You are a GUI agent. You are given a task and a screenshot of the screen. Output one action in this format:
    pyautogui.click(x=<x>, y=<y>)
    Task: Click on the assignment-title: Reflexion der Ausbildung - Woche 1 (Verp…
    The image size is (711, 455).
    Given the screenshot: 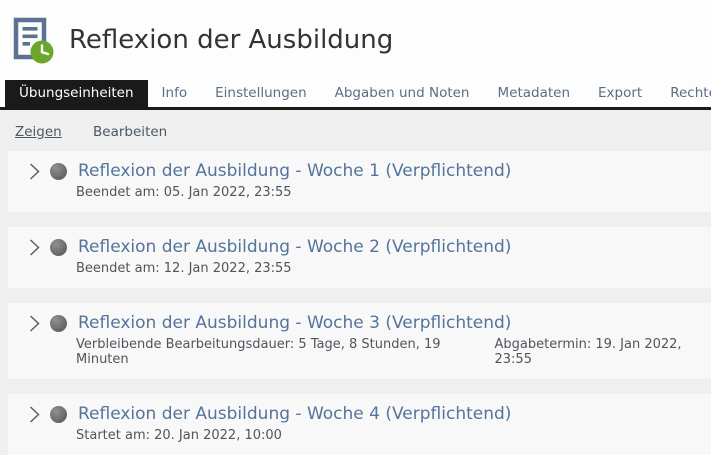 What is the action you would take?
    pyautogui.click(x=295, y=171)
    